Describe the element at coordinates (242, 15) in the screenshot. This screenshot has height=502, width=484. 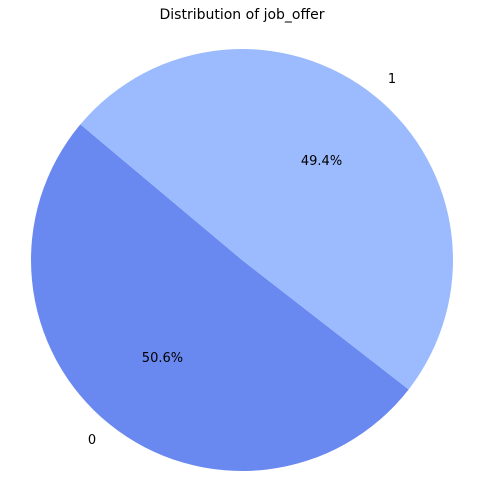
I see `chart-title: Distribution of job_offer` at that location.